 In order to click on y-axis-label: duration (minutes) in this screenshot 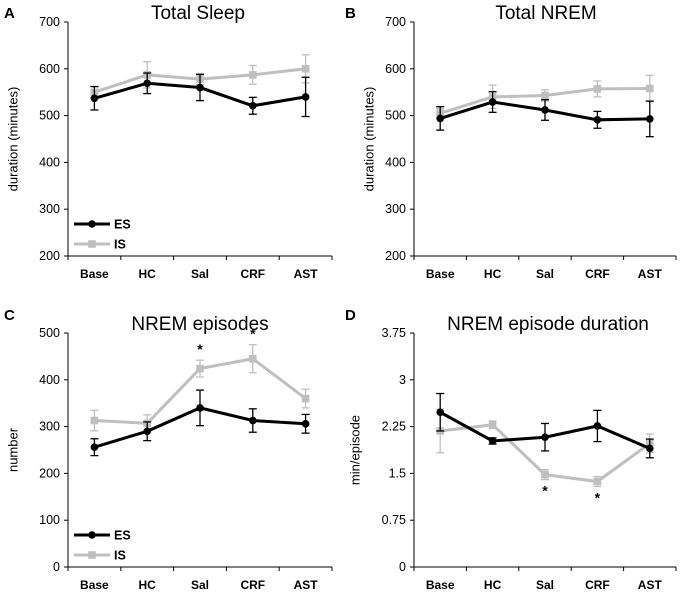, I will do `click(12, 139)`.